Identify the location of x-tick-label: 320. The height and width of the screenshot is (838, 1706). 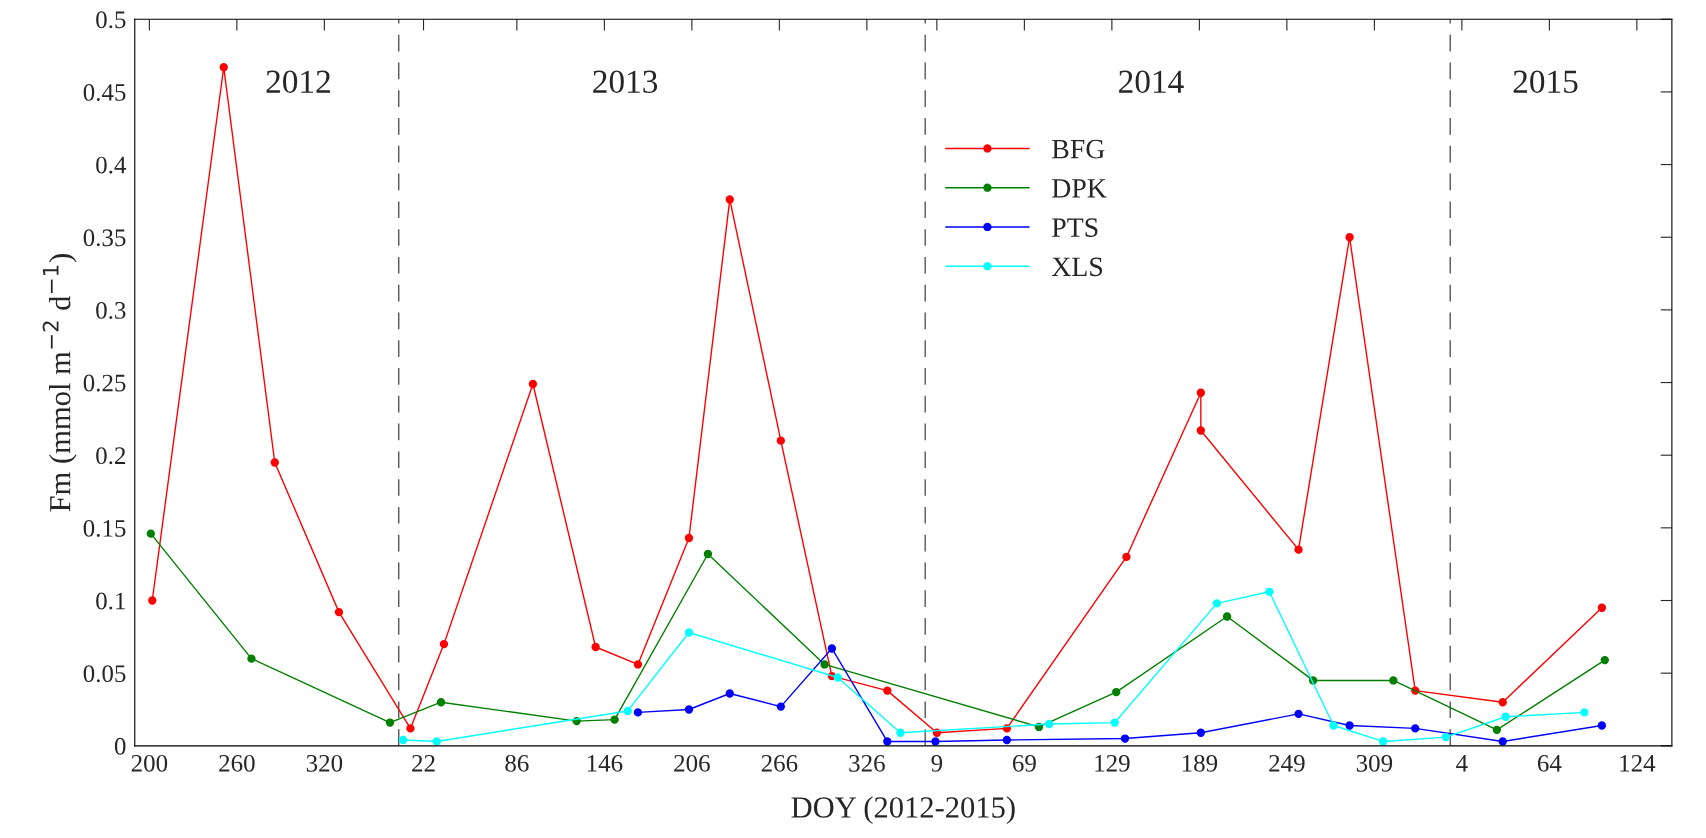
(324, 763).